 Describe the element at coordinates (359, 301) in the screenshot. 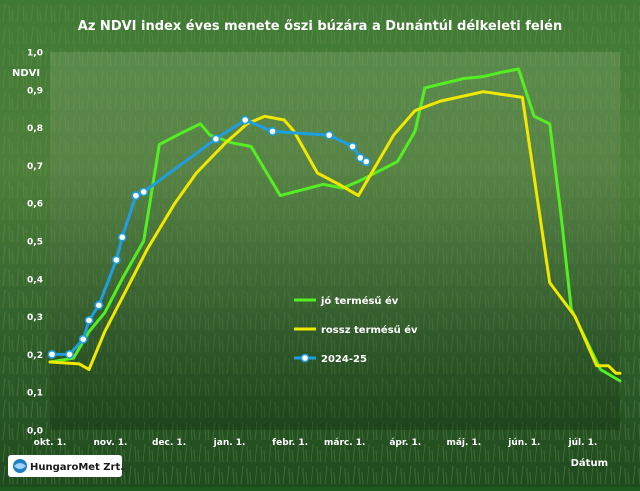

I see `legend-label: jó termésű év` at that location.